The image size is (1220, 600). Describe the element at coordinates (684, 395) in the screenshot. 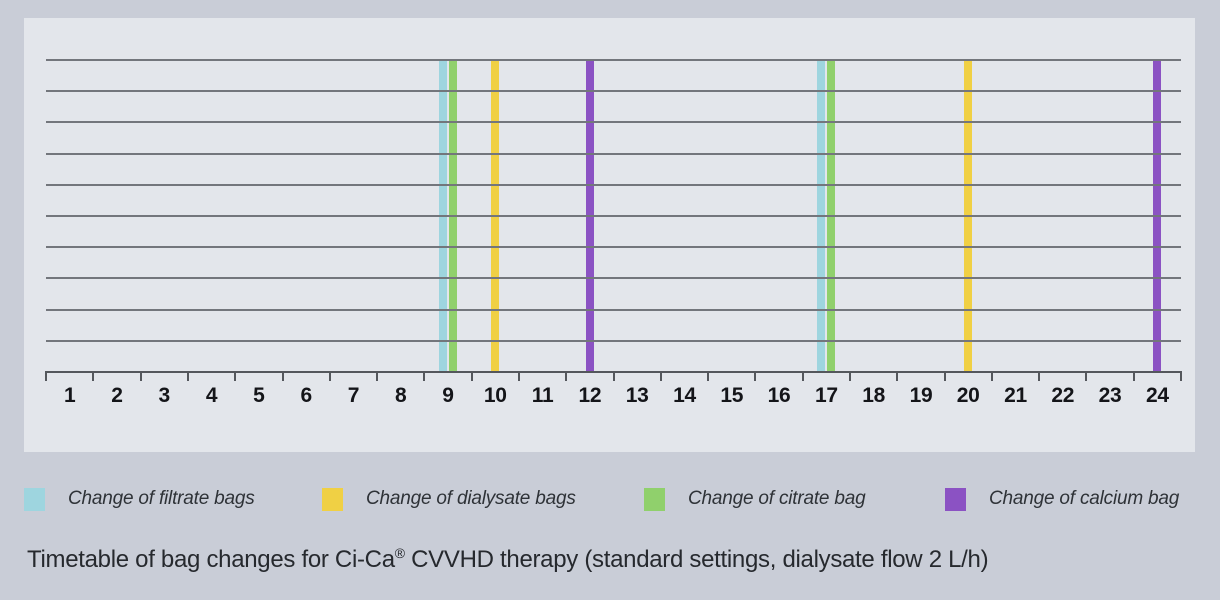

I see `x-tick-label-14: 14` at that location.